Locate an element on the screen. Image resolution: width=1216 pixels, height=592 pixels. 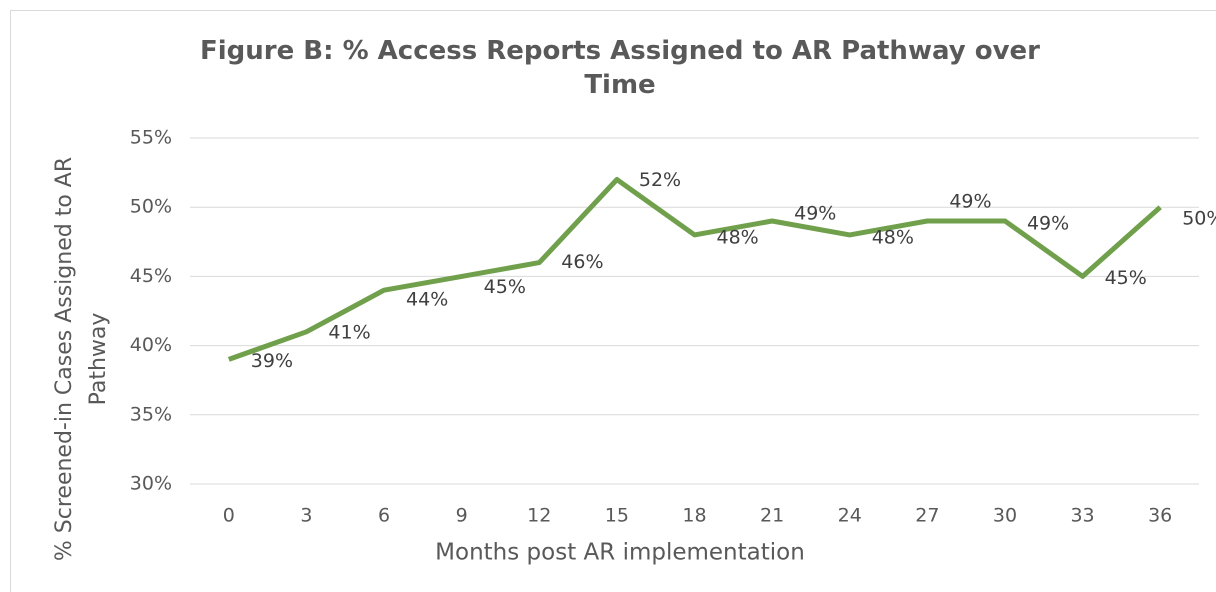
x-tick-label: 9 is located at coordinates (462, 516).